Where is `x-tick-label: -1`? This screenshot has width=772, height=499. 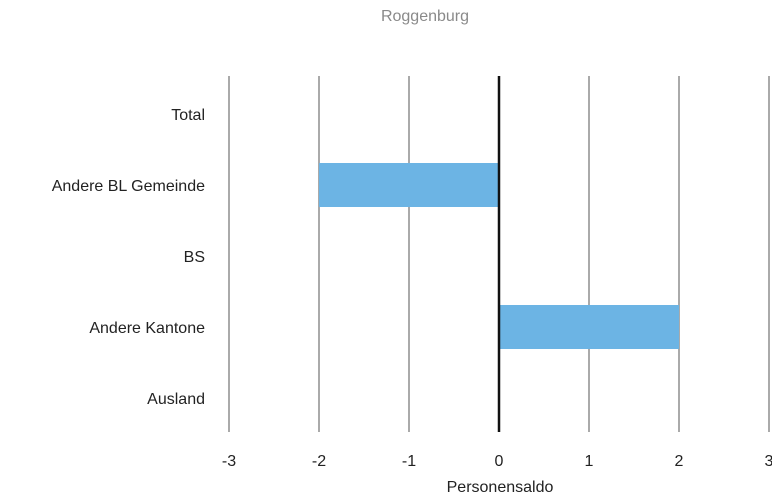 x-tick-label: -1 is located at coordinates (409, 461).